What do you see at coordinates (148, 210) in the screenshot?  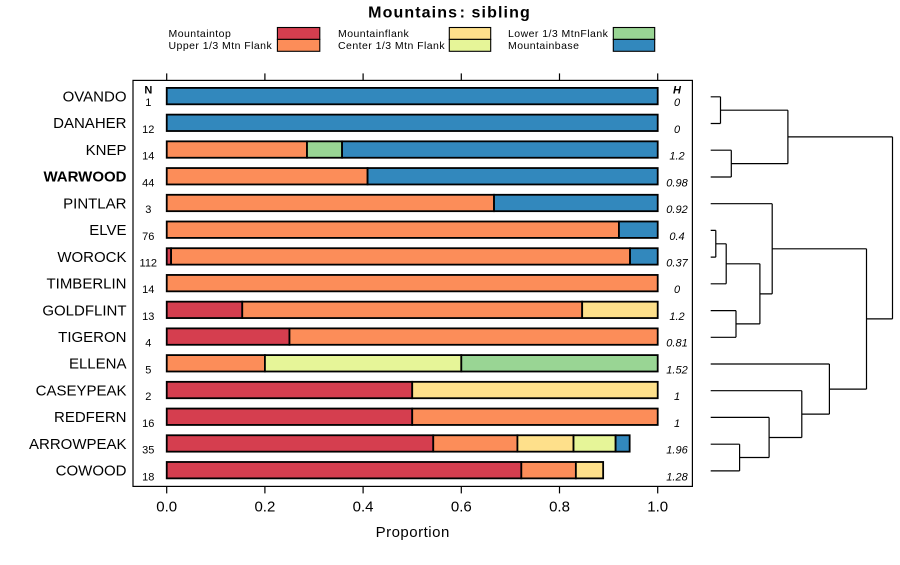 I see `svg-text: 3` at bounding box center [148, 210].